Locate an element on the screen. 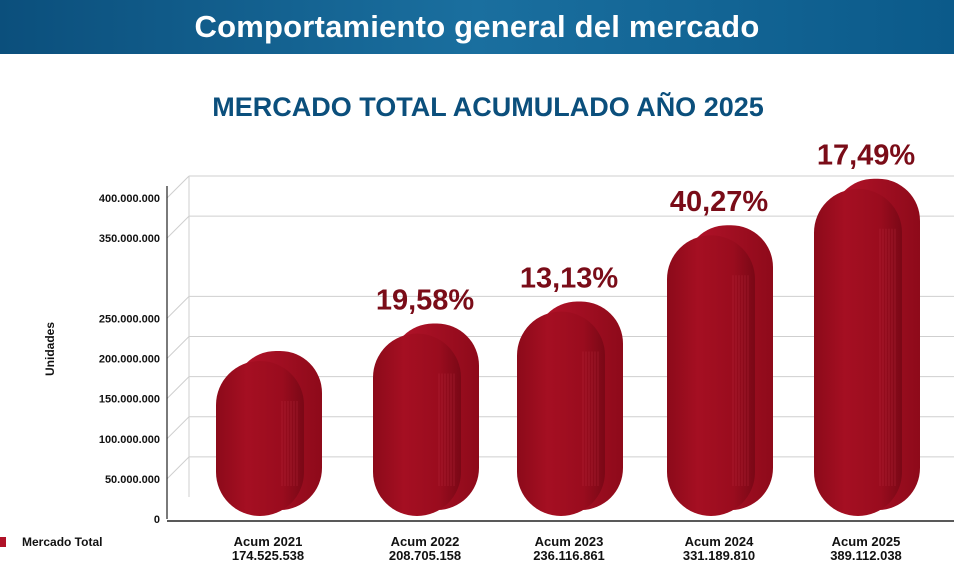  y-axis-title: Unidades is located at coordinates (50, 349).